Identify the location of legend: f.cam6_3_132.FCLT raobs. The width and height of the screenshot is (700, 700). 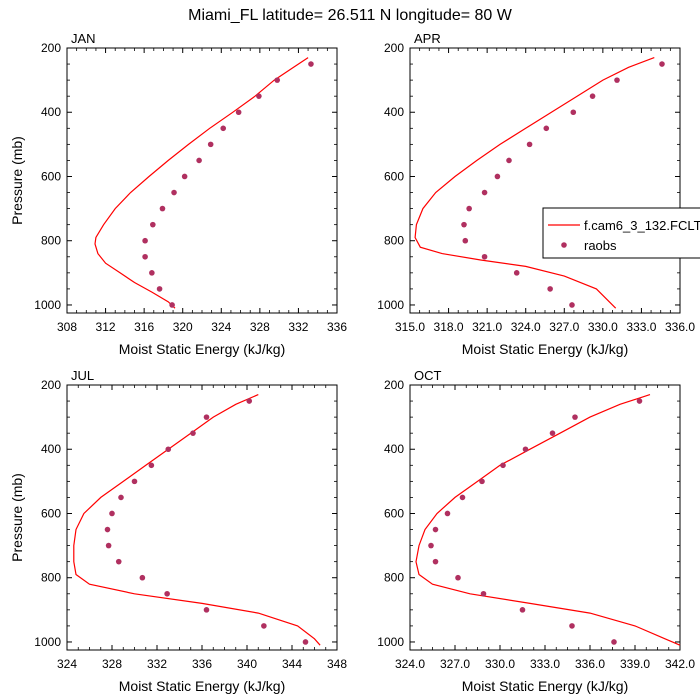
(621, 233).